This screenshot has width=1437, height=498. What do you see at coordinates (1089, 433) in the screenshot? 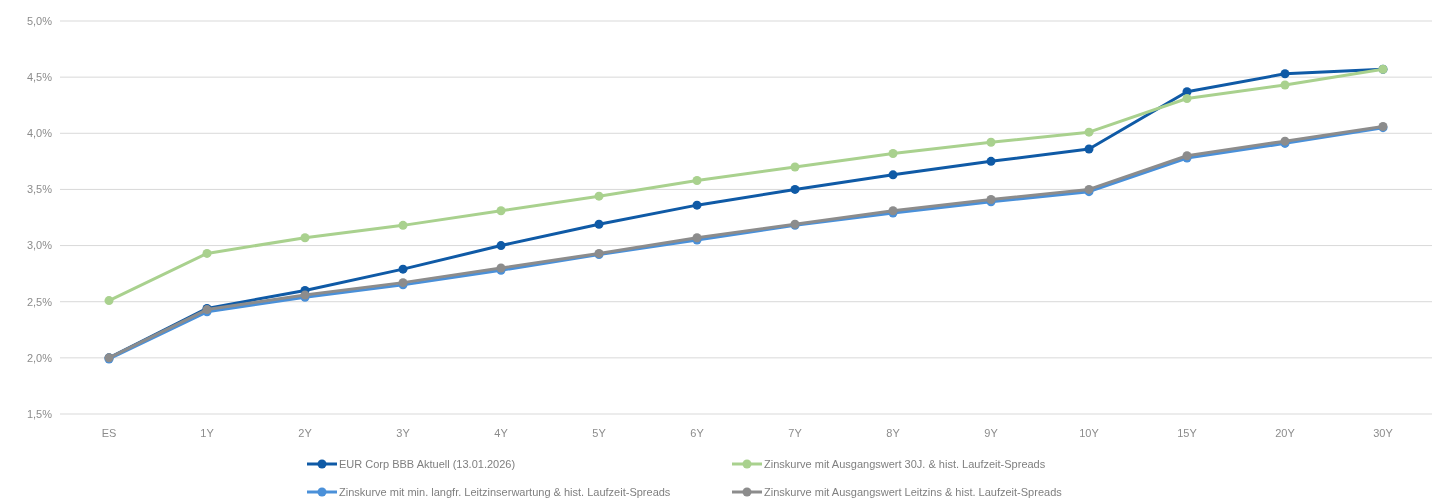
I see `x-tick-label: 10Y` at bounding box center [1089, 433].